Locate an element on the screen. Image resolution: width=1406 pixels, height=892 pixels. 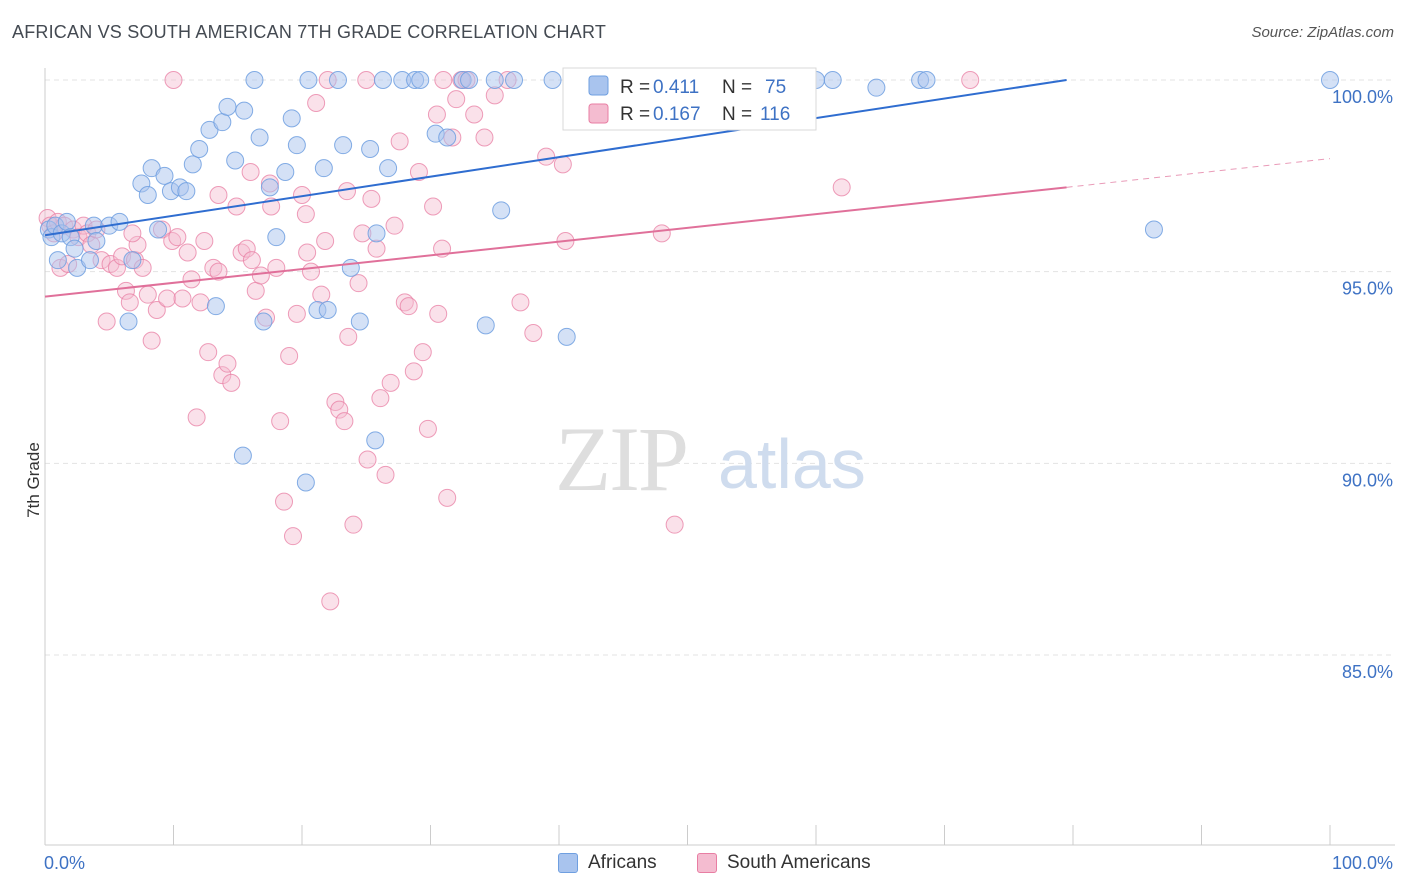
watermark: ZIP atlas is located at coordinates (710, 459).